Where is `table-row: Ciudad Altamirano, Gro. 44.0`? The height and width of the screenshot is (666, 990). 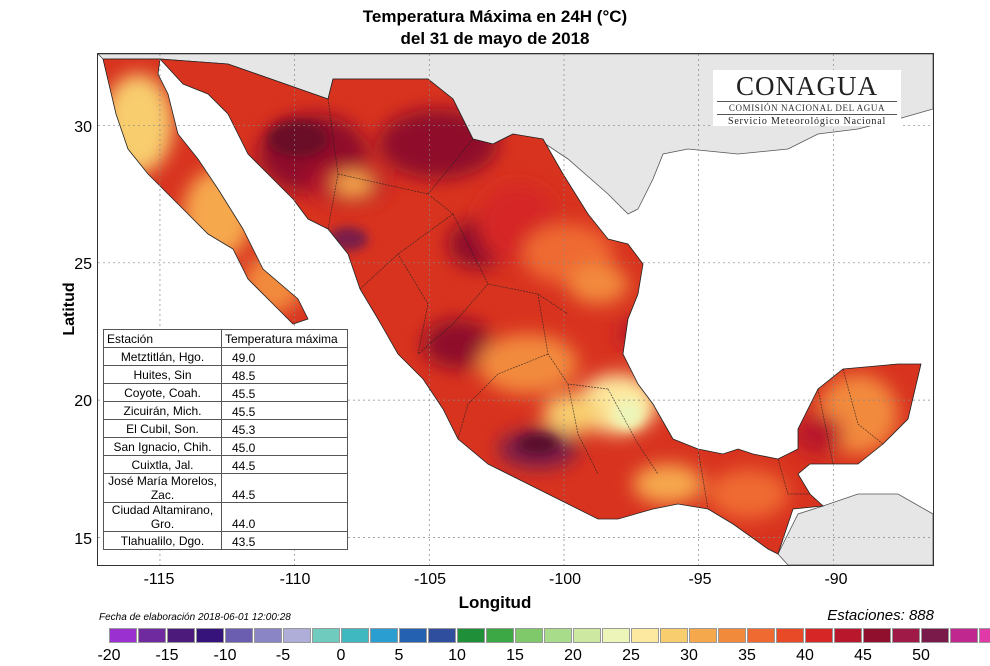 table-row: Ciudad Altamirano, Gro. 44.0 is located at coordinates (225, 517).